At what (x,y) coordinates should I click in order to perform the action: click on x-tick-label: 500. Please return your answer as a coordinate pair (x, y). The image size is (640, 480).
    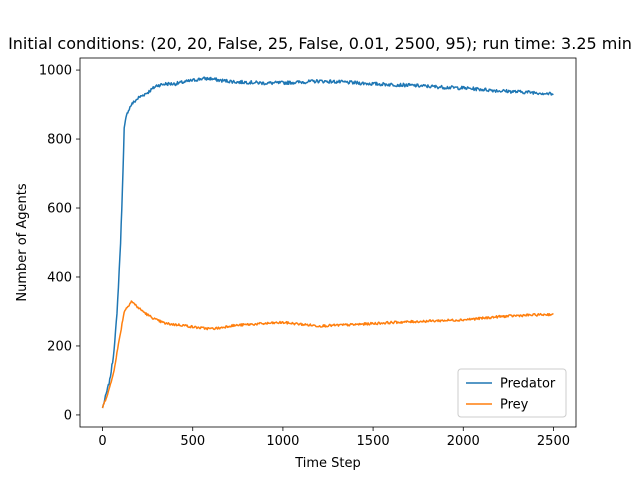
    Looking at the image, I should click on (192, 441).